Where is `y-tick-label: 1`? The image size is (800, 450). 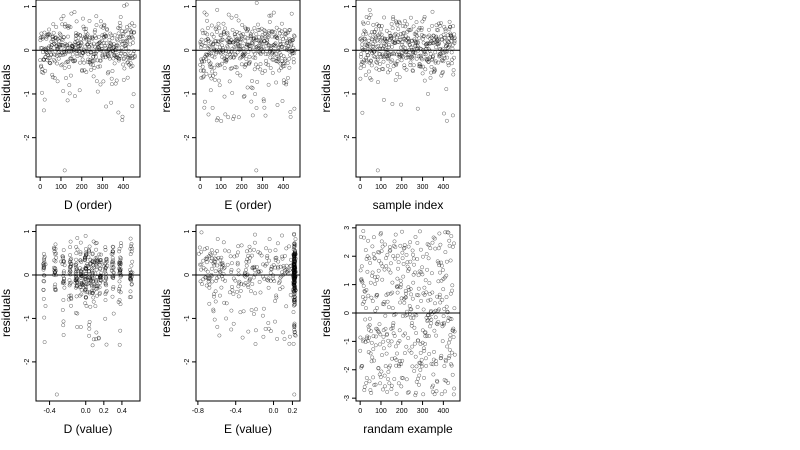
y-tick-label: 1 is located at coordinates (27, 7).